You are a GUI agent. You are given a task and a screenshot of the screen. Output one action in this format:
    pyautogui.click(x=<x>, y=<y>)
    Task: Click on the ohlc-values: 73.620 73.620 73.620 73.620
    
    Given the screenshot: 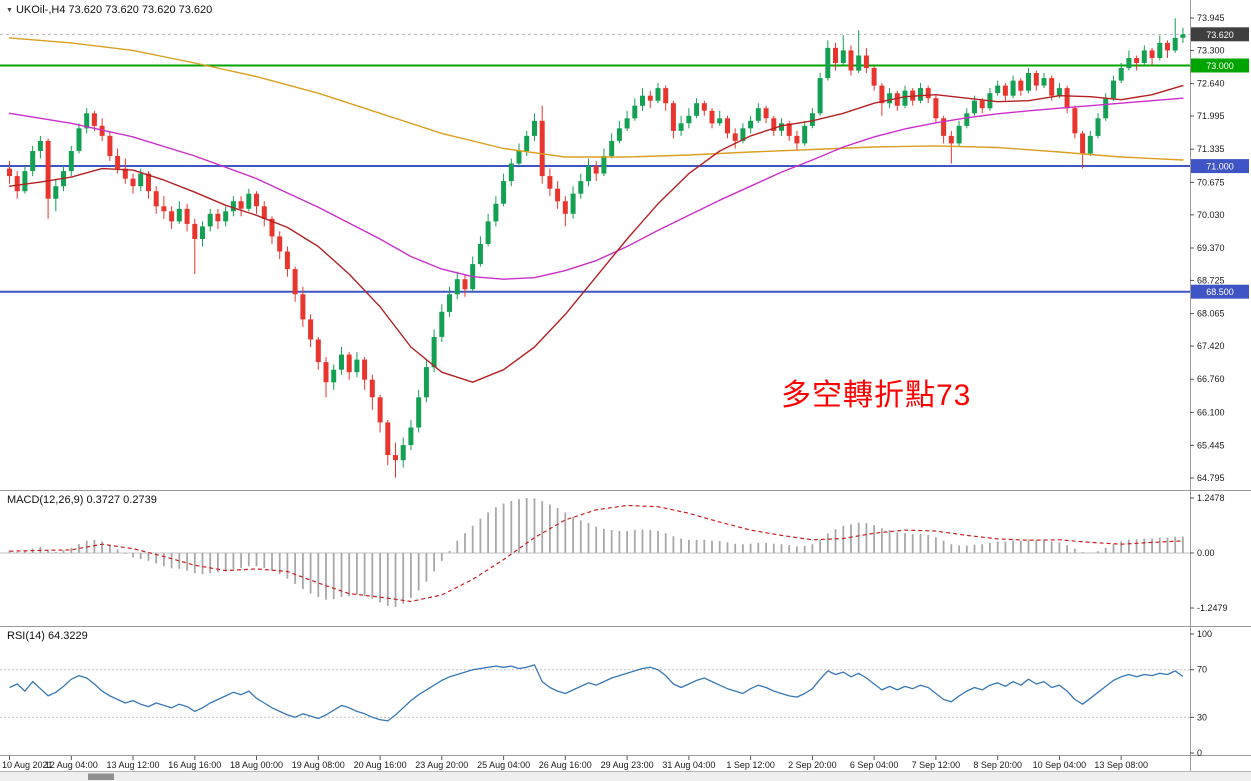 What is the action you would take?
    pyautogui.click(x=140, y=10)
    